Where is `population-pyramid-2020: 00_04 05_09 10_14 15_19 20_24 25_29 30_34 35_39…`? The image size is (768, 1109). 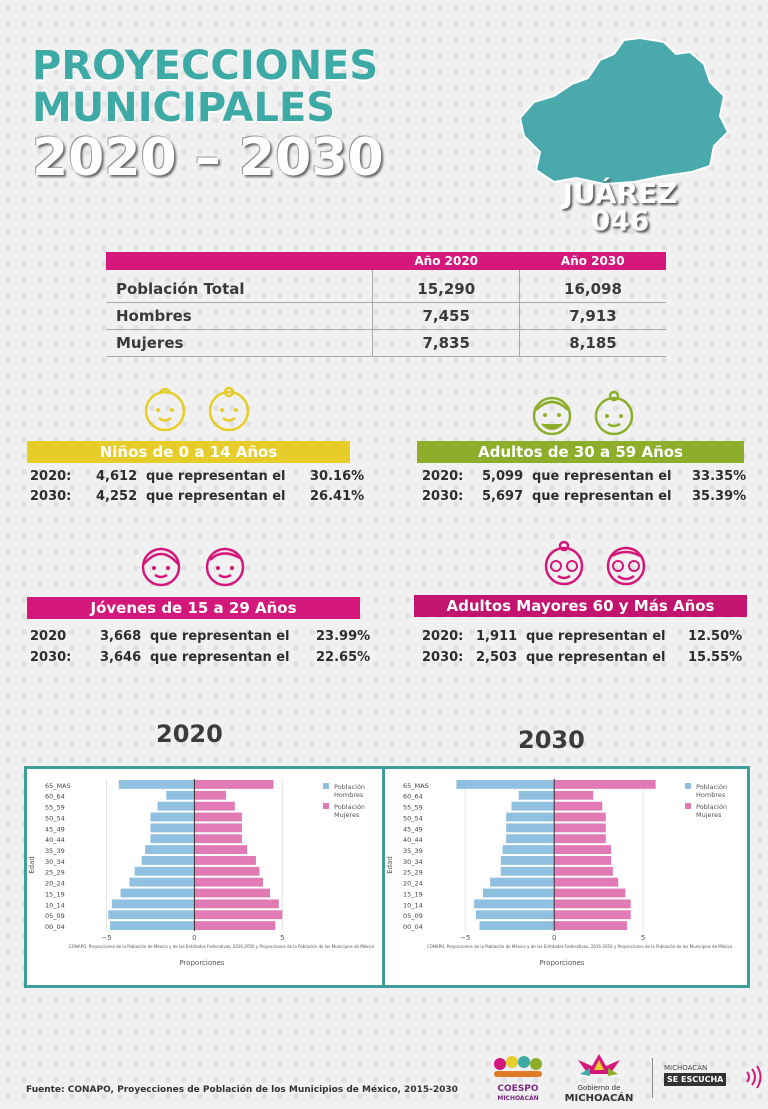 population-pyramid-2020: 00_04 05_09 10_14 15_19 20_24 25_29 30_34 35_39… is located at coordinates (203, 873).